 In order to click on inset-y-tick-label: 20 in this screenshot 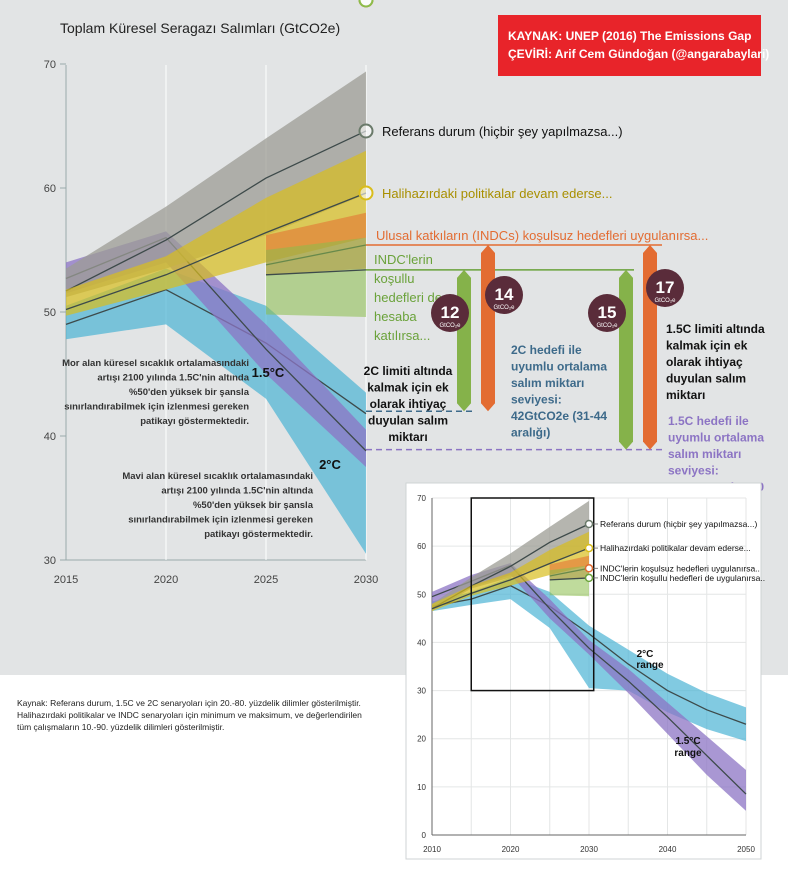, I will do `click(421, 739)`.